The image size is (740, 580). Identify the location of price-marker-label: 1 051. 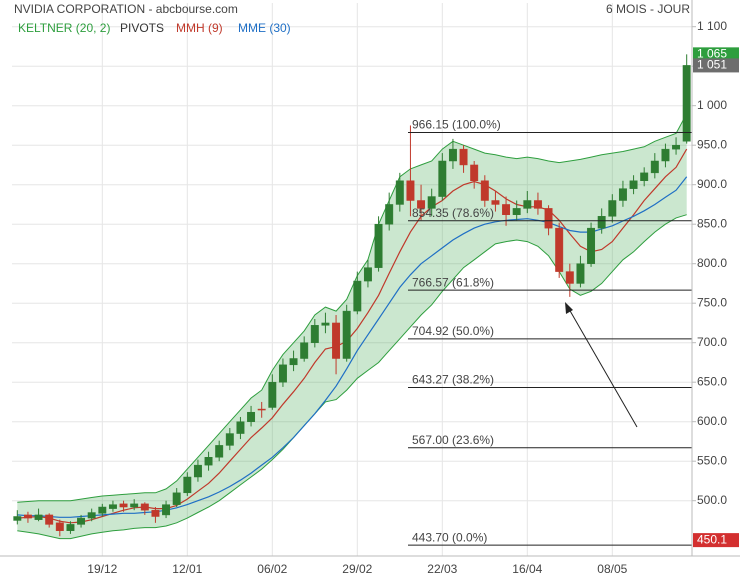
(712, 65).